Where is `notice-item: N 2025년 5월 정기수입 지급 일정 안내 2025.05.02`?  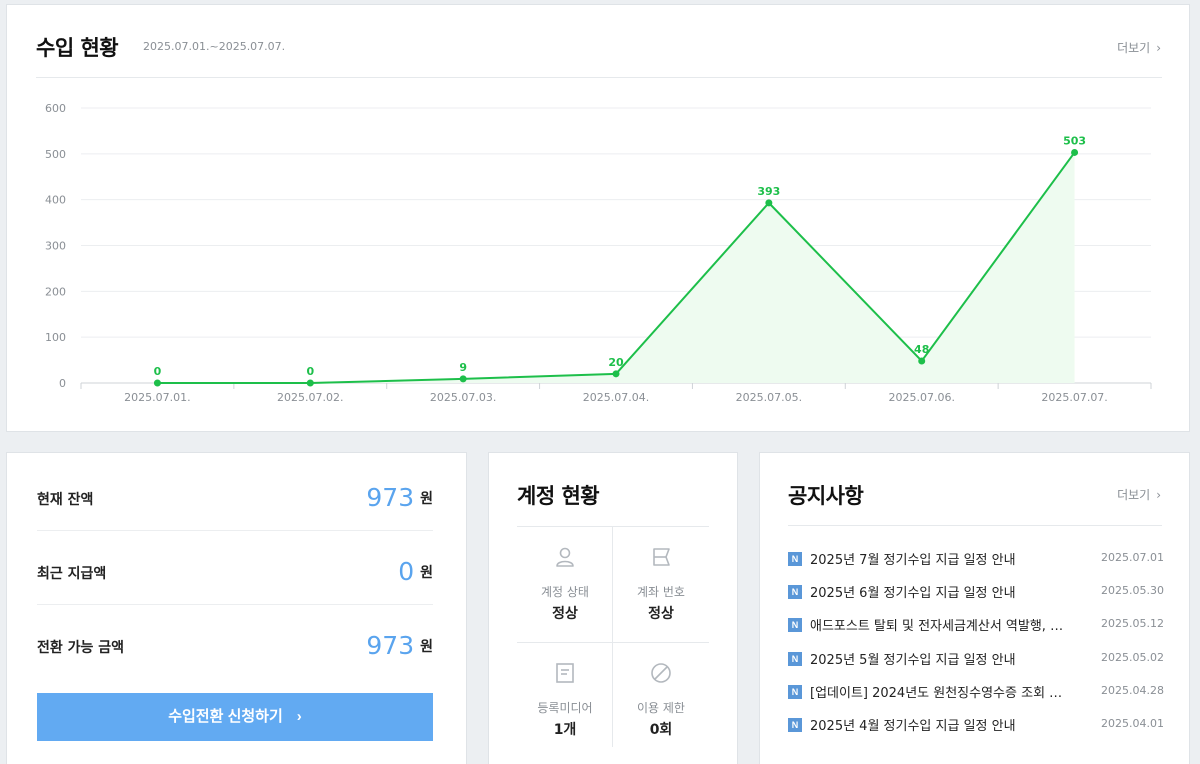
notice-item: N 2025년 5월 정기수입 지급 일정 안내 2025.05.02 is located at coordinates (976, 665).